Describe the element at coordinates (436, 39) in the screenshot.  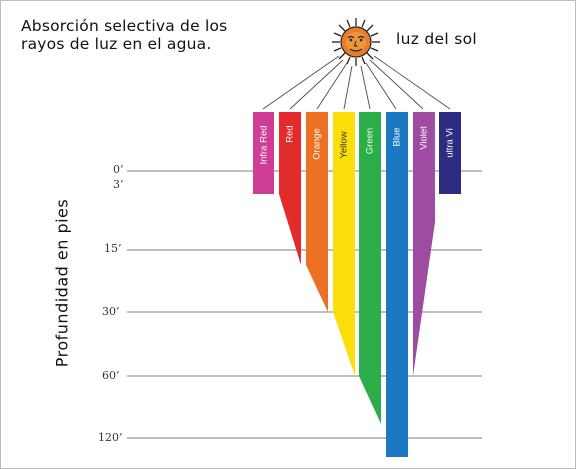
I see `sun-label: luz del sol` at that location.